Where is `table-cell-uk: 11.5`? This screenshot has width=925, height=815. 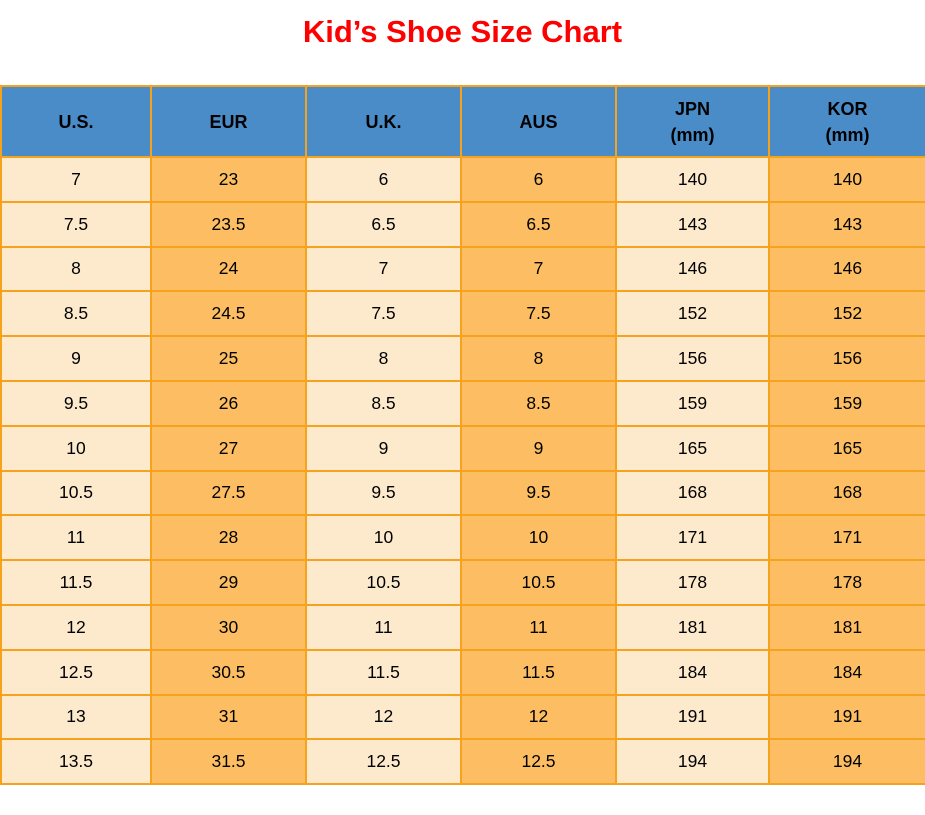 table-cell-uk: 11.5 is located at coordinates (383, 672).